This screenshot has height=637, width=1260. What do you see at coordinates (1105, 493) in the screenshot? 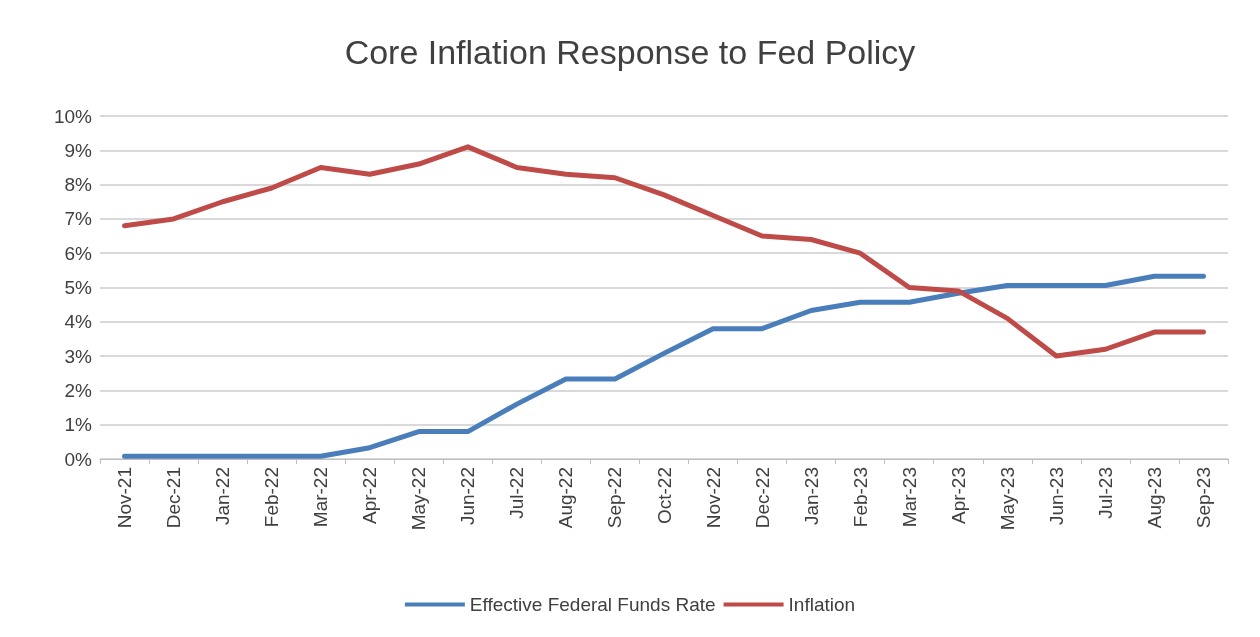
I see `x-tick-label: Jul-23` at bounding box center [1105, 493].